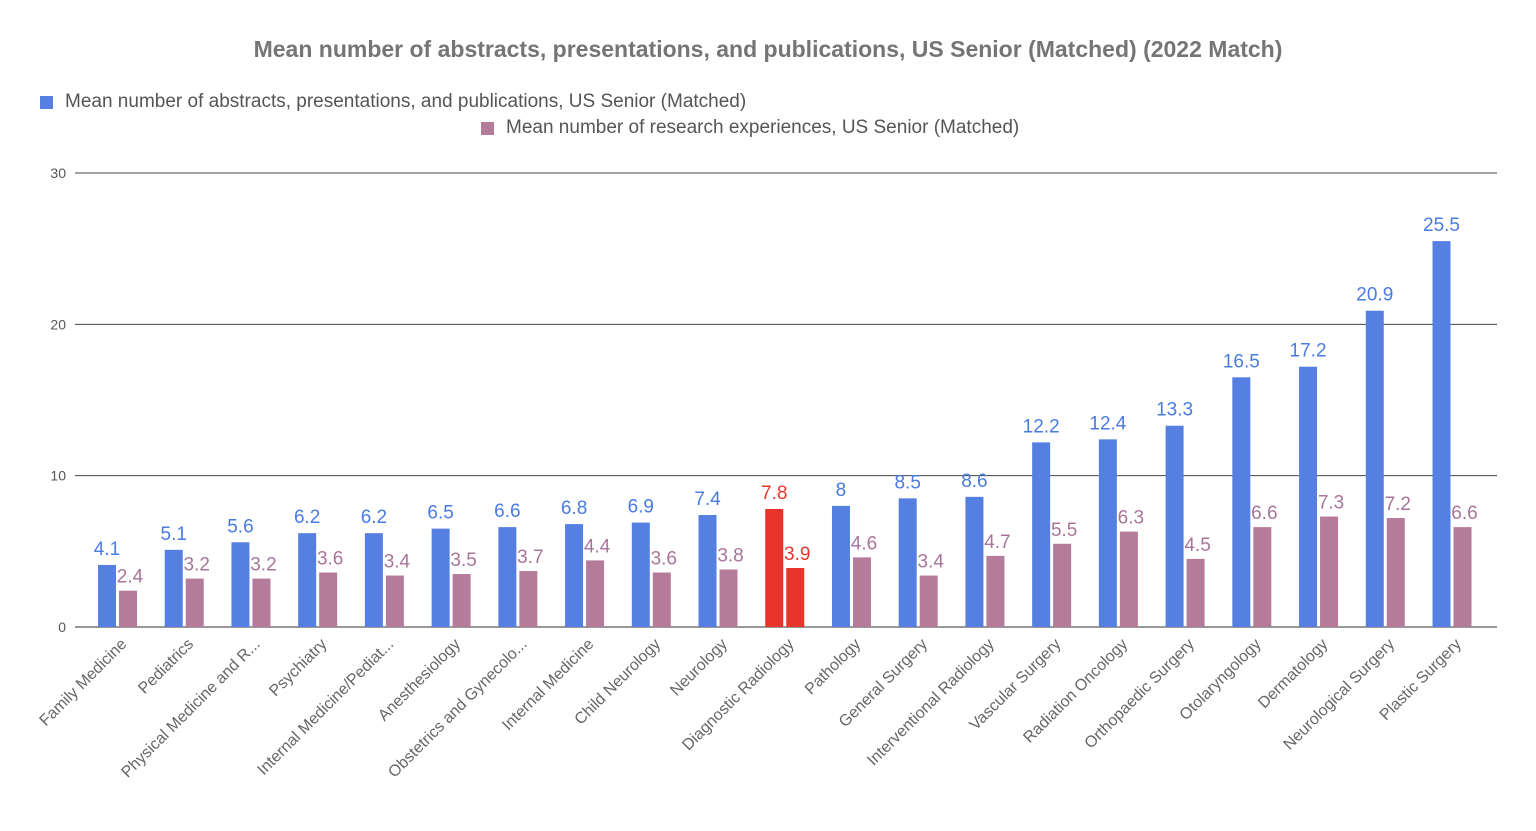 This screenshot has width=1536, height=831. Describe the element at coordinates (1398, 504) in the screenshot. I see `data-label: 7.2` at that location.